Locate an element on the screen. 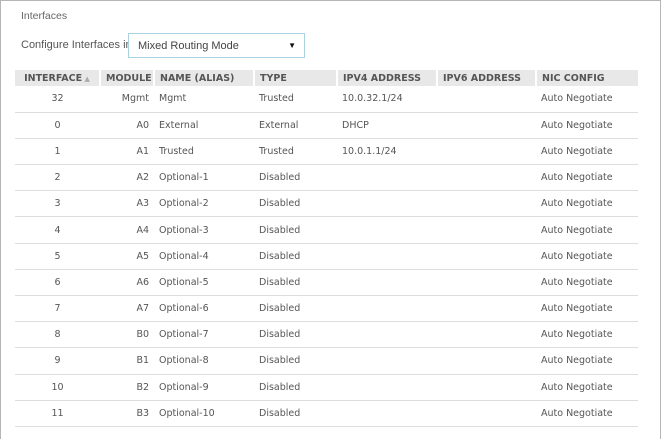 The width and height of the screenshot is (664, 439). cell-name: Mgmt is located at coordinates (204, 99).